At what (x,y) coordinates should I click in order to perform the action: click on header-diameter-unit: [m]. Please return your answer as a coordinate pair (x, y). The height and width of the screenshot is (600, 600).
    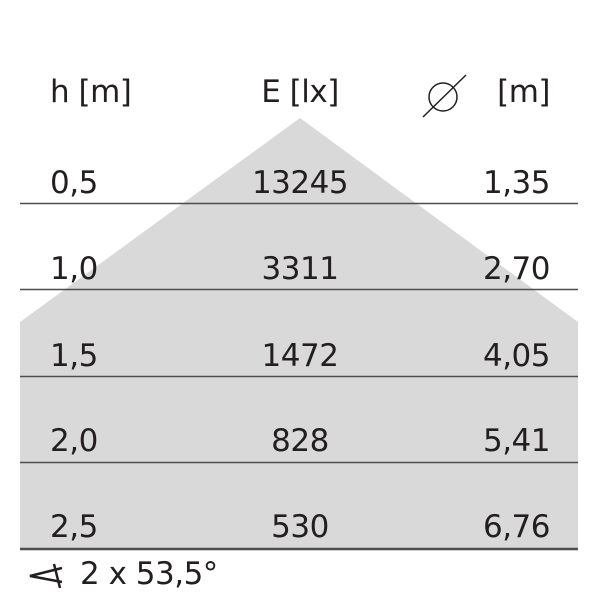
    Looking at the image, I should click on (523, 92).